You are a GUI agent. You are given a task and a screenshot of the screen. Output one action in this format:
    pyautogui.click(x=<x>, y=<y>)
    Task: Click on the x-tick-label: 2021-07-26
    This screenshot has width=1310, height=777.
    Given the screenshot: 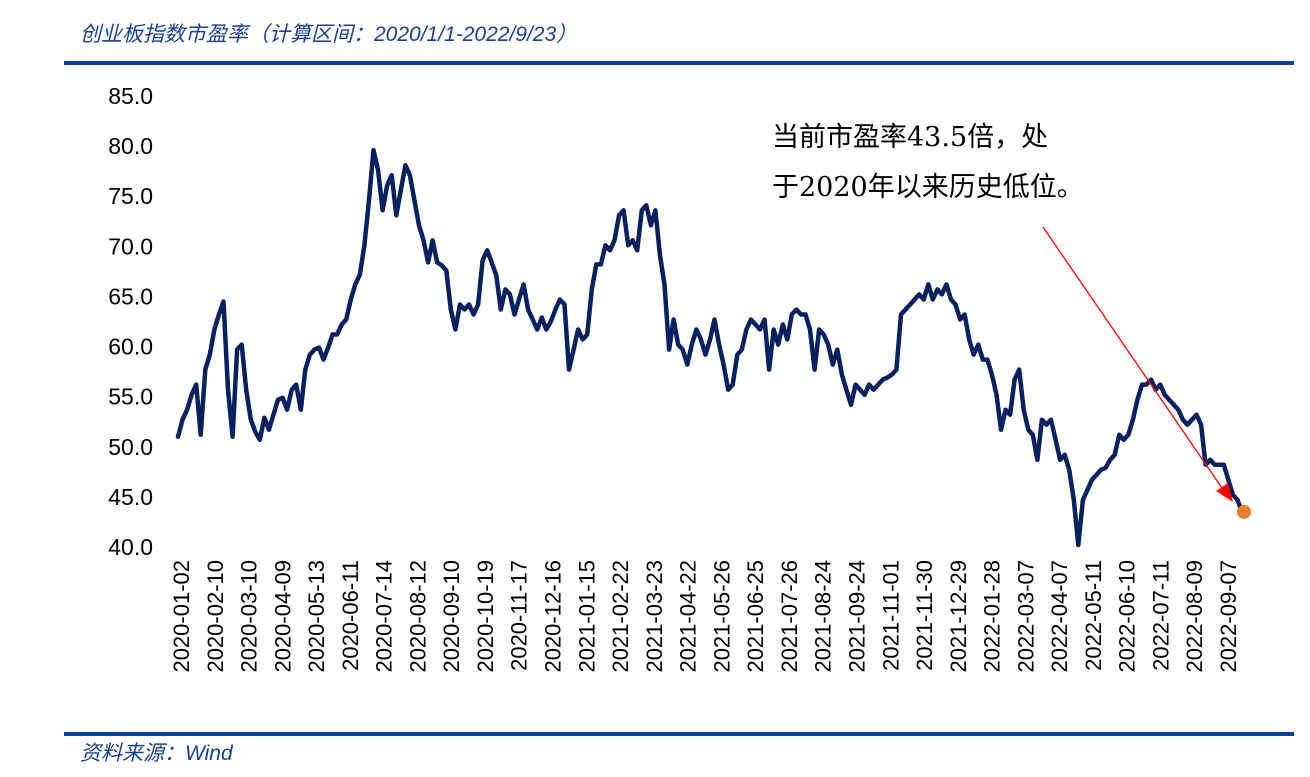 What is the action you would take?
    pyautogui.click(x=789, y=616)
    